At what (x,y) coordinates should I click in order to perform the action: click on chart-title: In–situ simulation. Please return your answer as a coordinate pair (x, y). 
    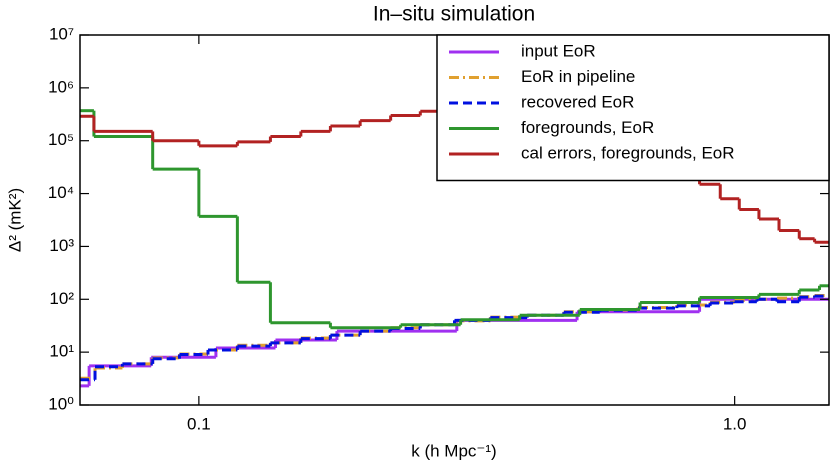
    Looking at the image, I should click on (454, 14).